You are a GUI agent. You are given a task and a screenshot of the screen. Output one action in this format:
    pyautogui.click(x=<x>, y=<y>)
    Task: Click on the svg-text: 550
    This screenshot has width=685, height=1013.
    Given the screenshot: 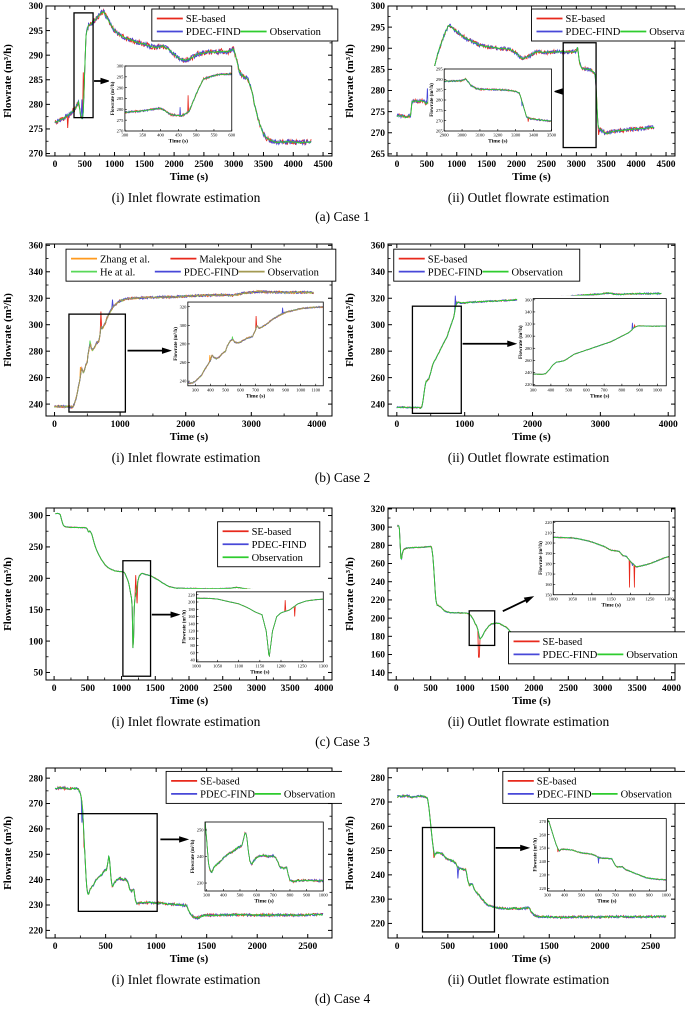 What is the action you would take?
    pyautogui.click(x=215, y=135)
    